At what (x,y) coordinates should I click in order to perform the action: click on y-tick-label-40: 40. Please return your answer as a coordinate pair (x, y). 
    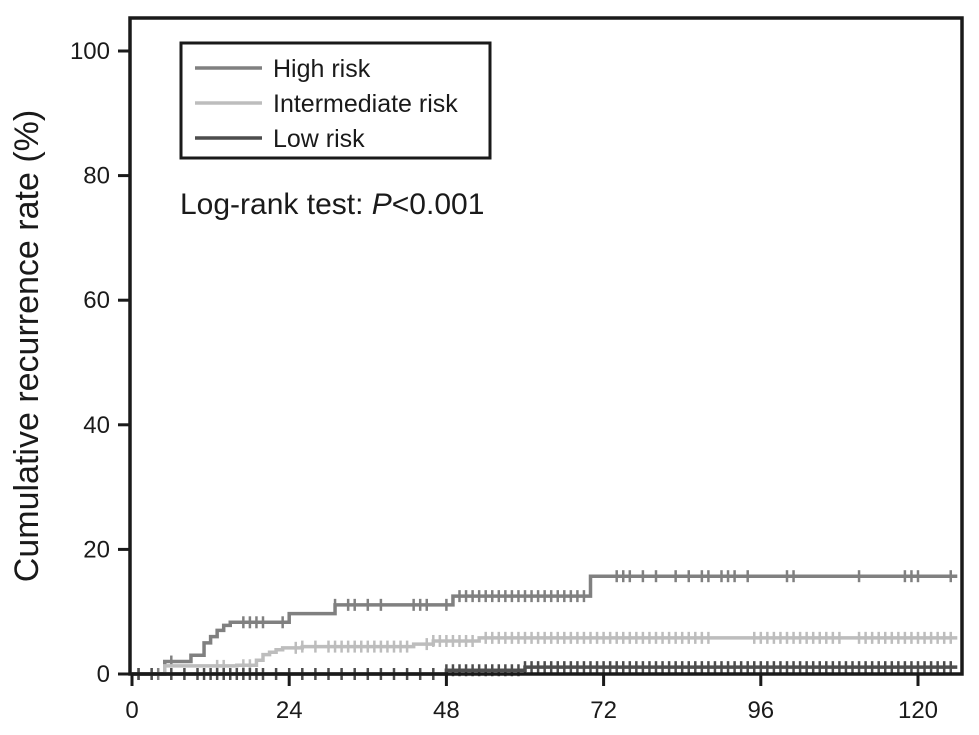
    Looking at the image, I should click on (96, 425).